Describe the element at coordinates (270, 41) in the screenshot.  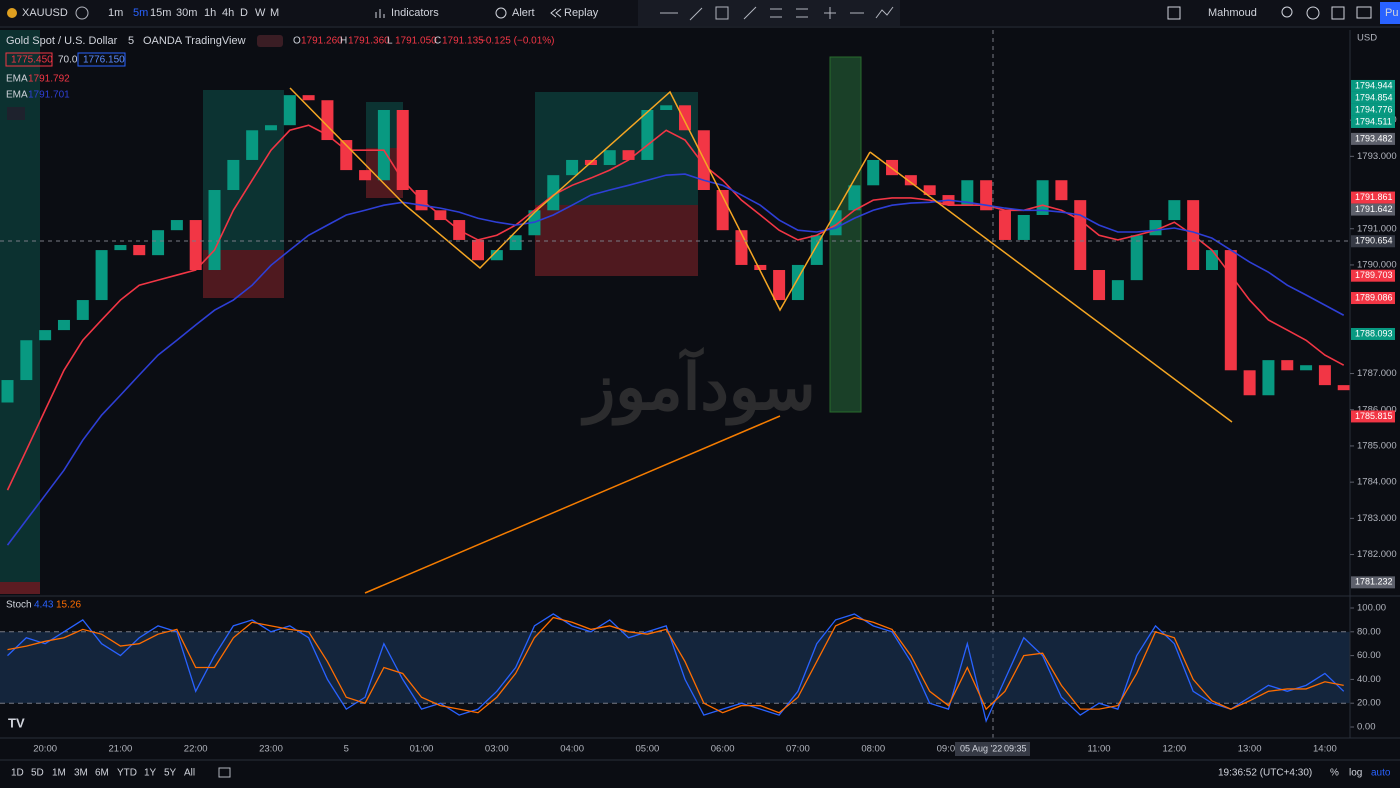
I see `visibility-toggle` at that location.